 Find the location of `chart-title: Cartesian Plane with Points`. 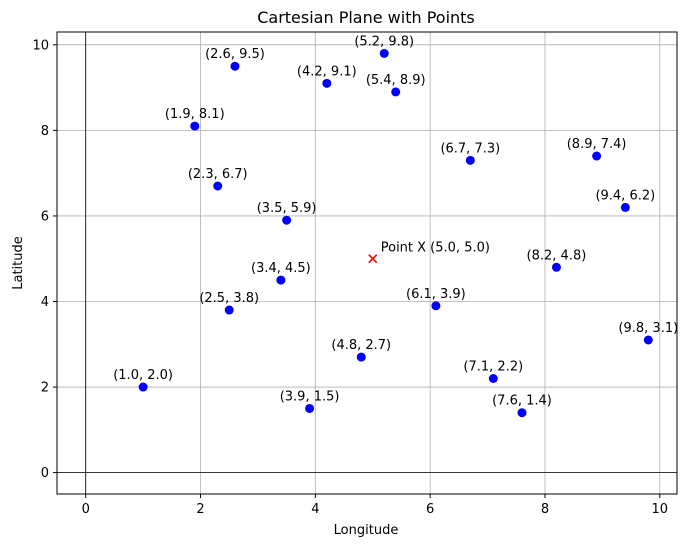

chart-title: Cartesian Plane with Points is located at coordinates (366, 17).